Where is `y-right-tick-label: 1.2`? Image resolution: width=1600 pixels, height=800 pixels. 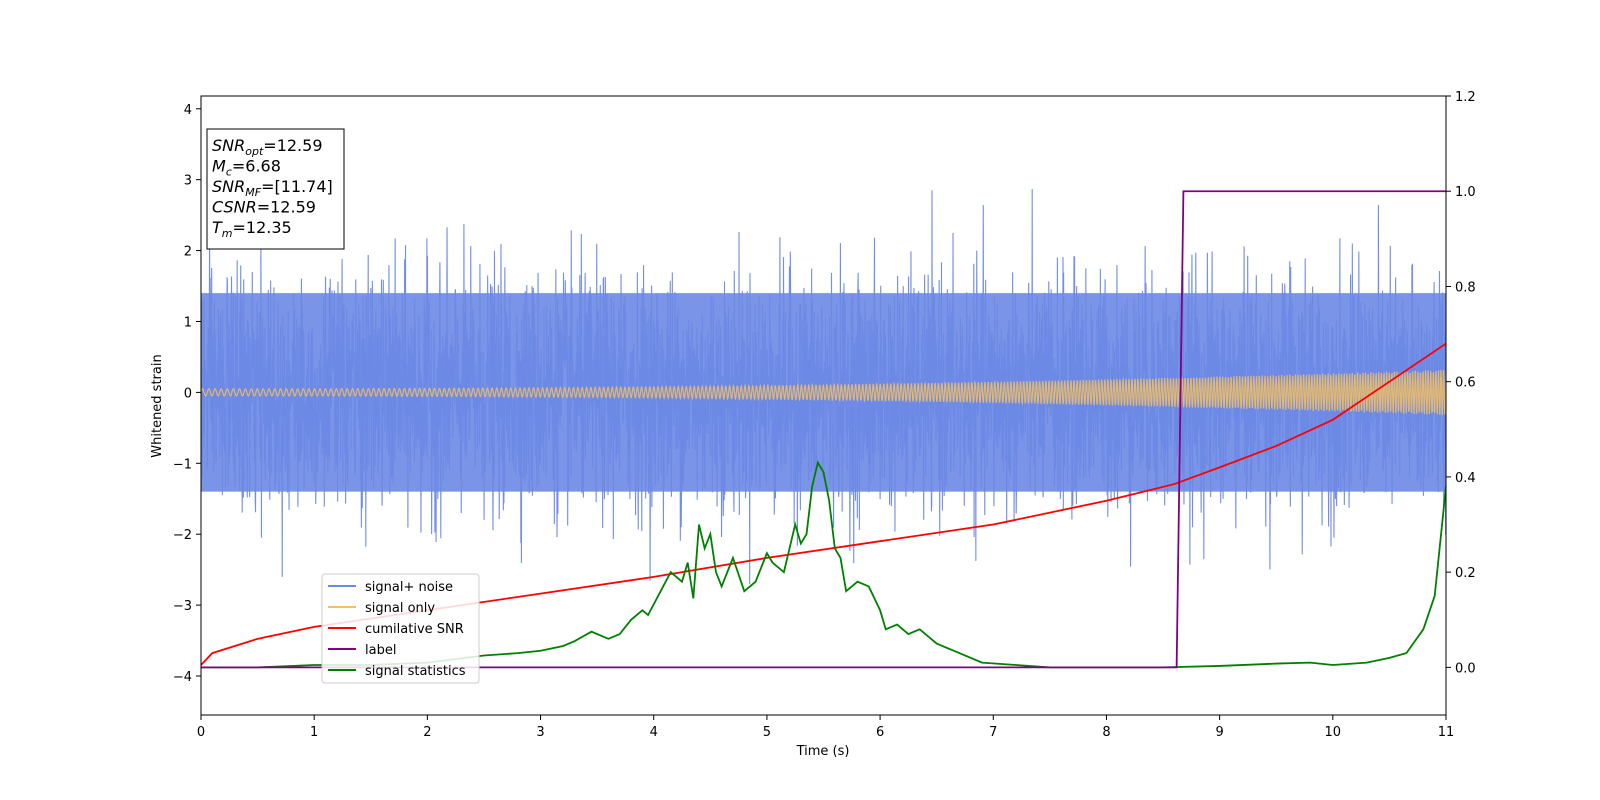 y-right-tick-label: 1.2 is located at coordinates (1465, 97).